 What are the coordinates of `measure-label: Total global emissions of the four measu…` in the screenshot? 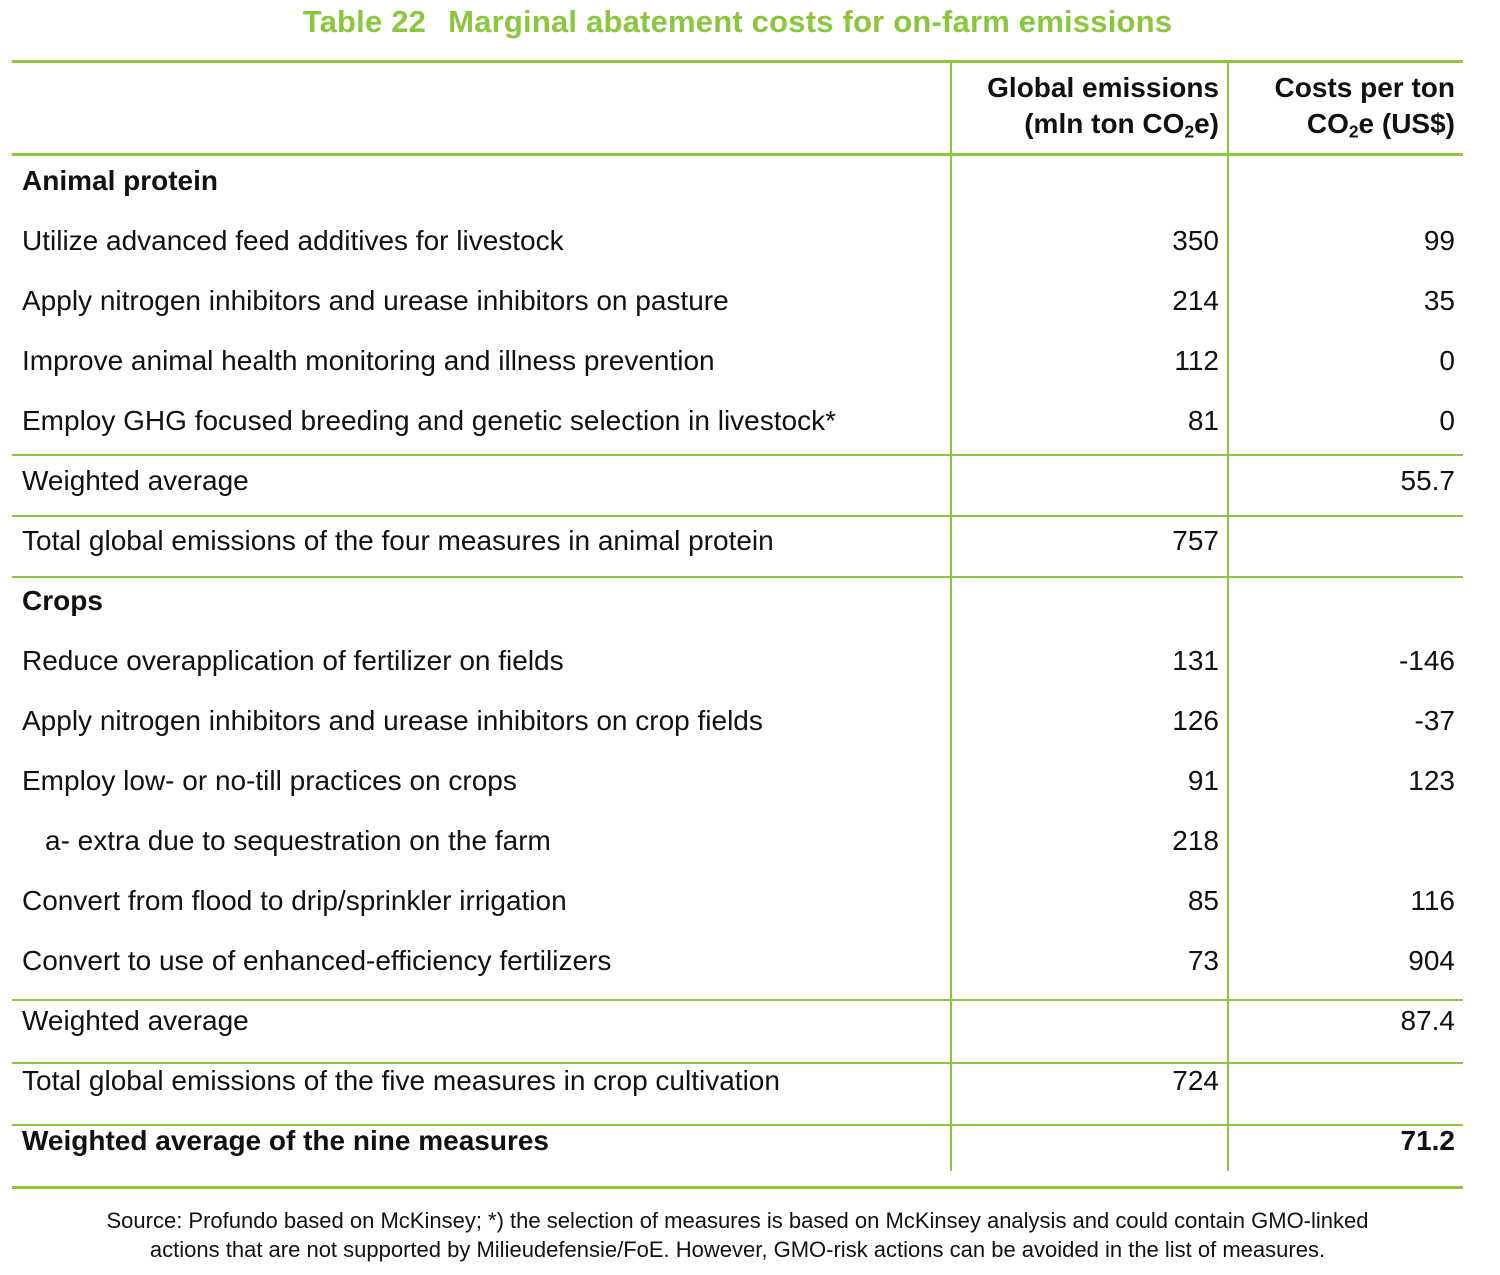 It's located at (398, 540).